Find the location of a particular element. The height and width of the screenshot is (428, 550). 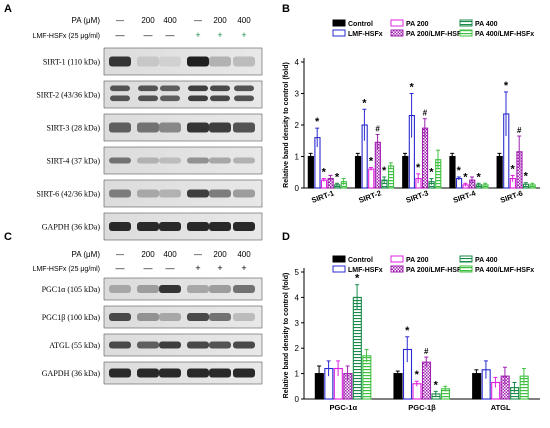

y-tick-label: 1 is located at coordinates (297, 157).